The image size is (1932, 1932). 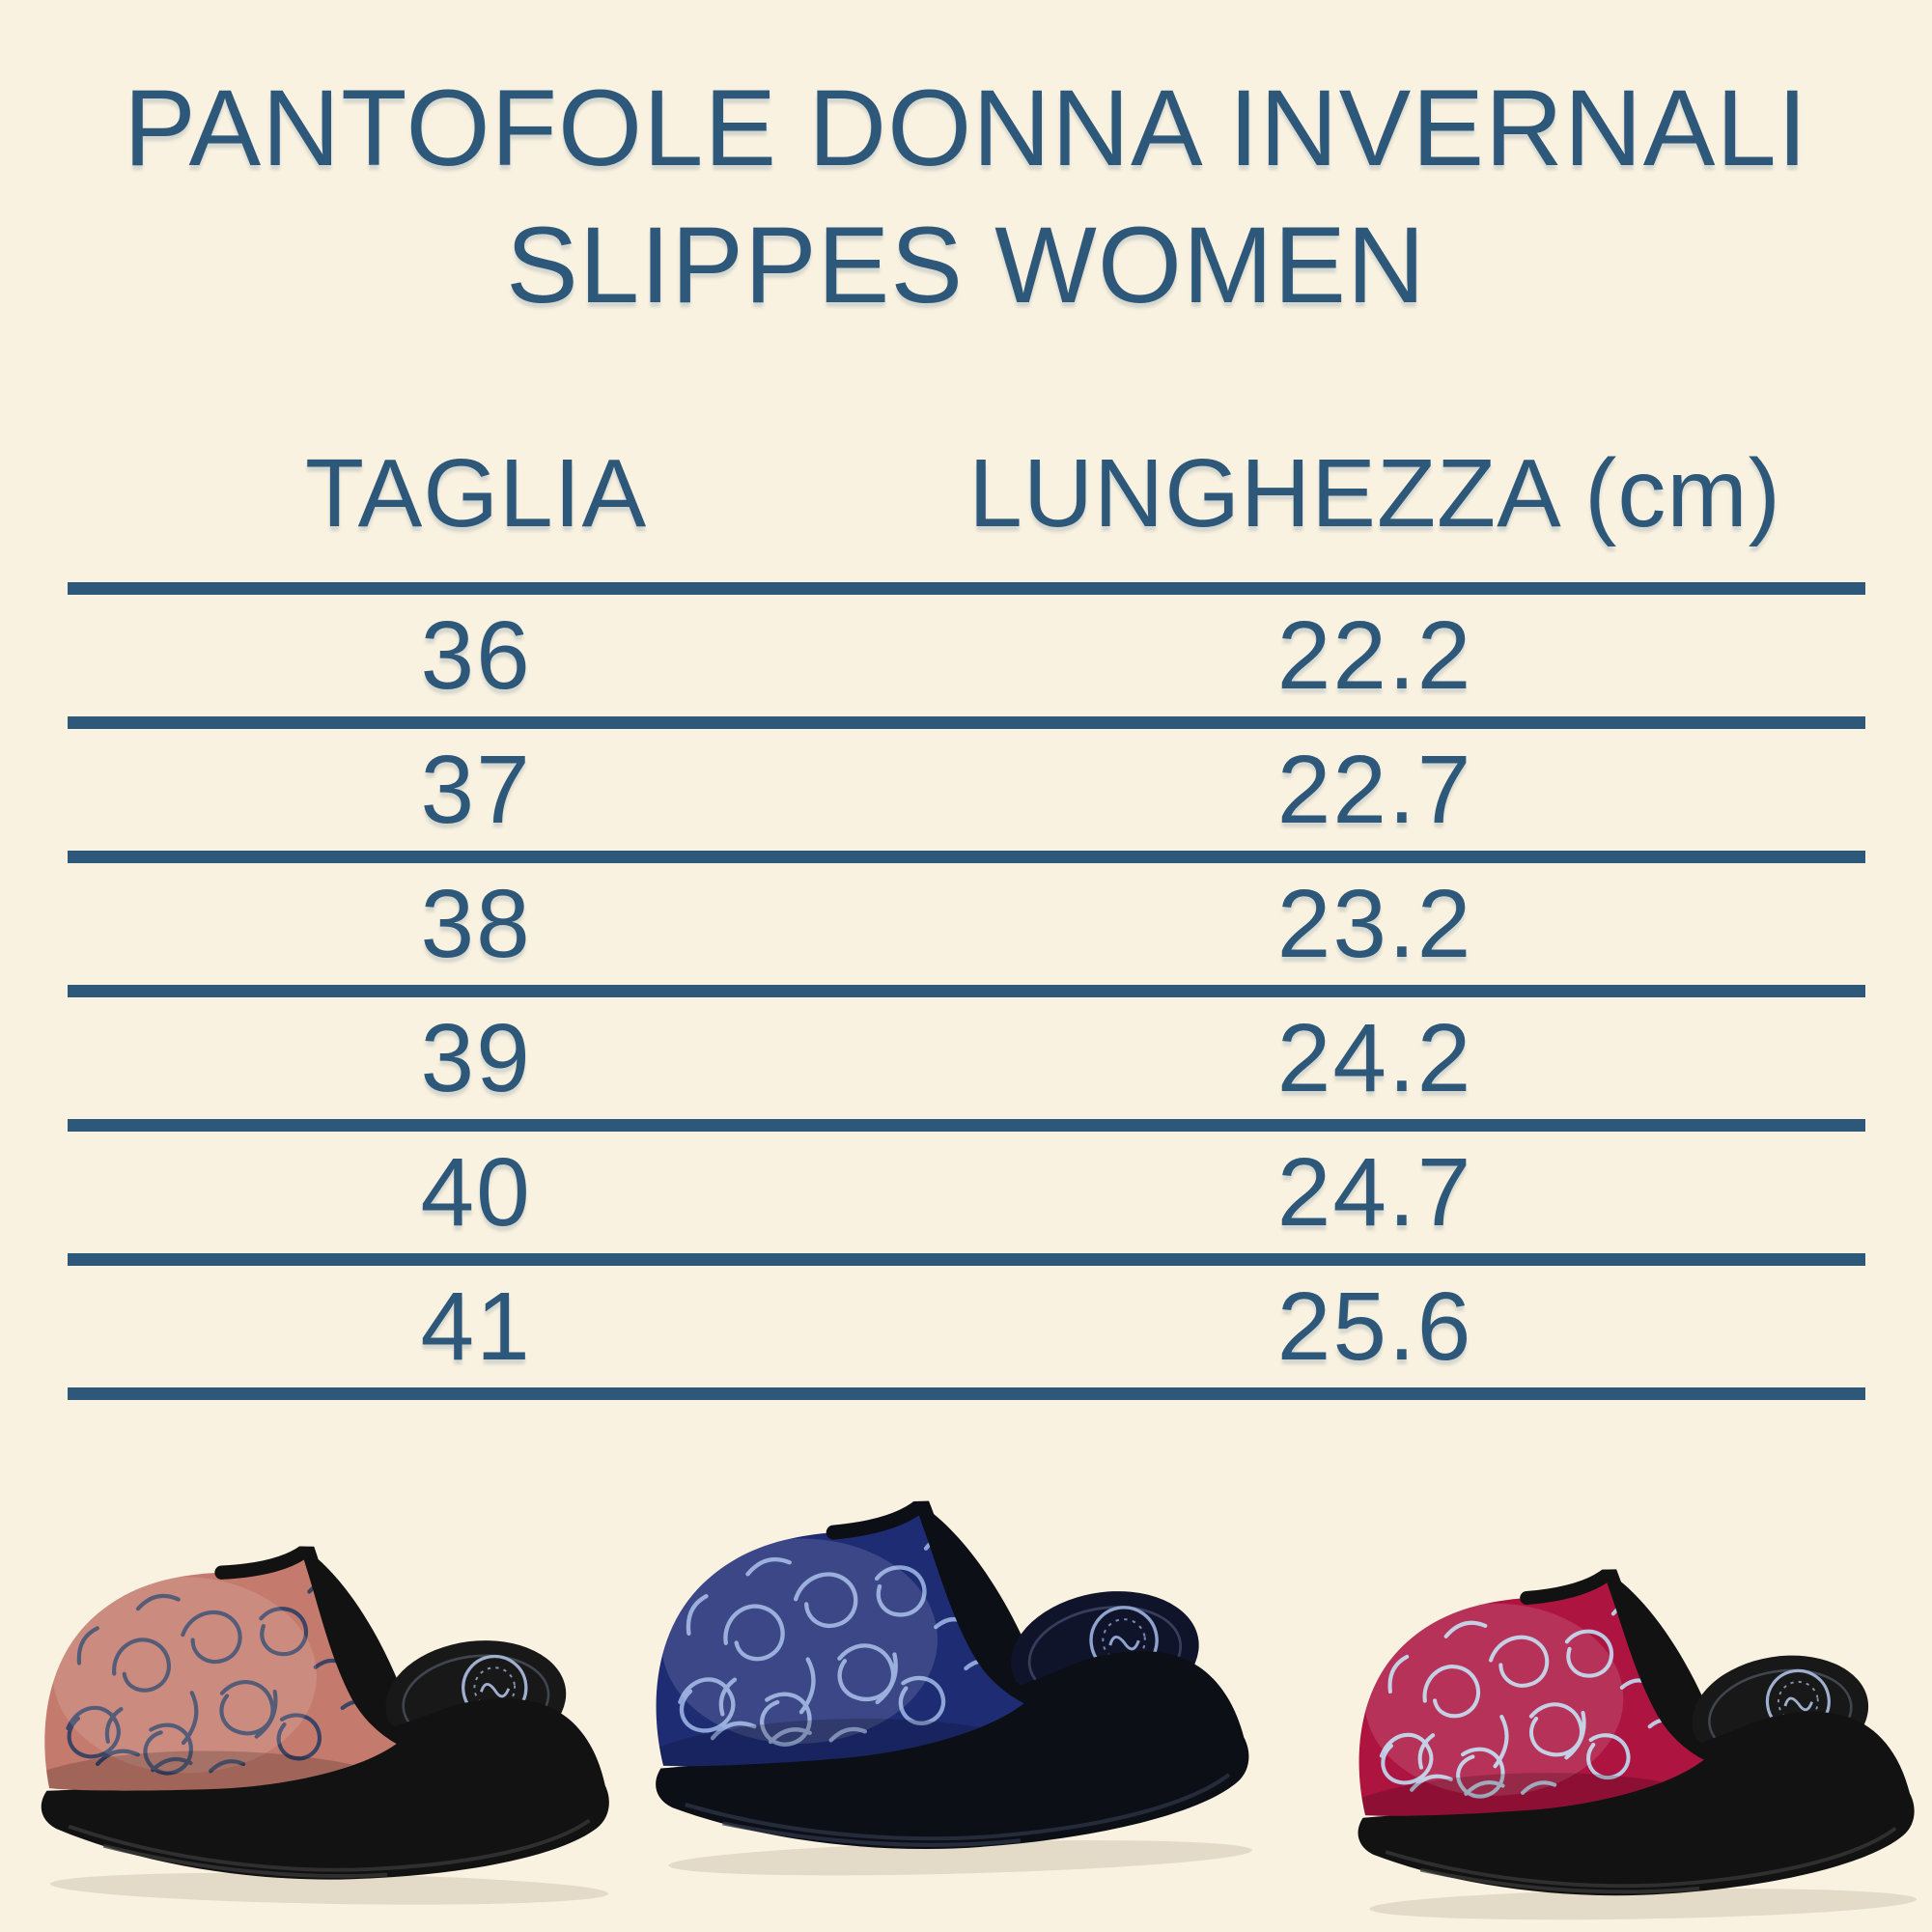 I want to click on lunghezza-value: 25.6, so click(x=1375, y=1327).